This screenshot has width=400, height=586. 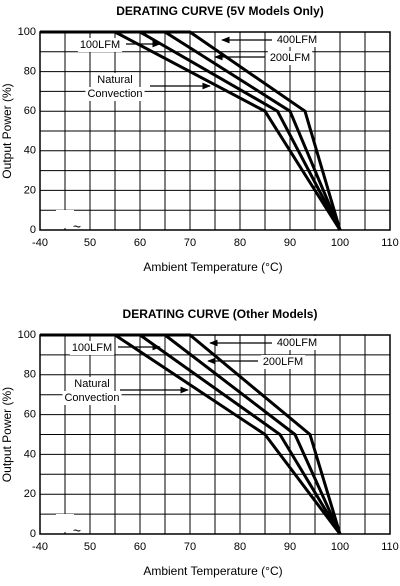 I want to click on chart-title: DERATING CURVE (5V Models Only), so click(x=220, y=11).